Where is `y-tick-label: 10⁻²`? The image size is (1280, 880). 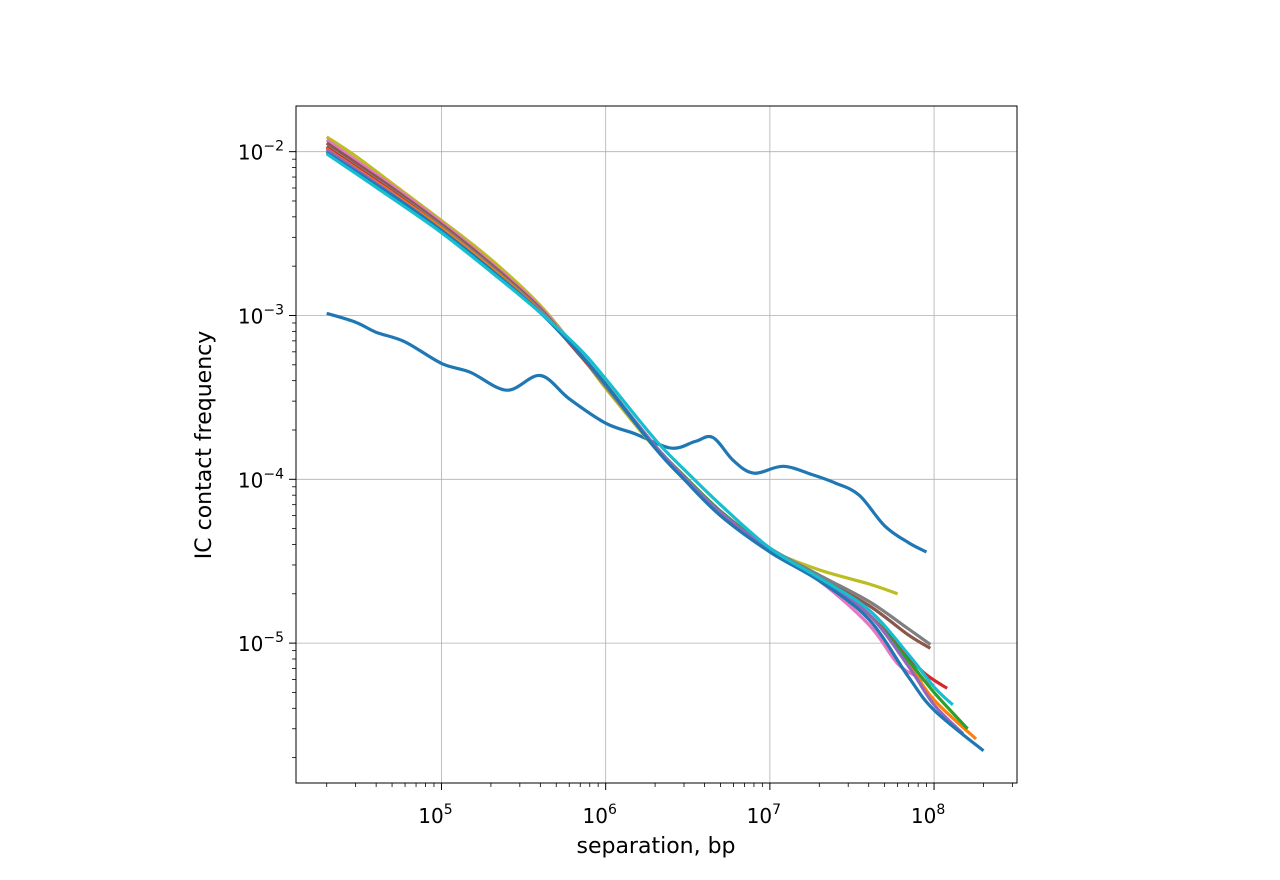
y-tick-label: 10⁻² is located at coordinates (261, 152).